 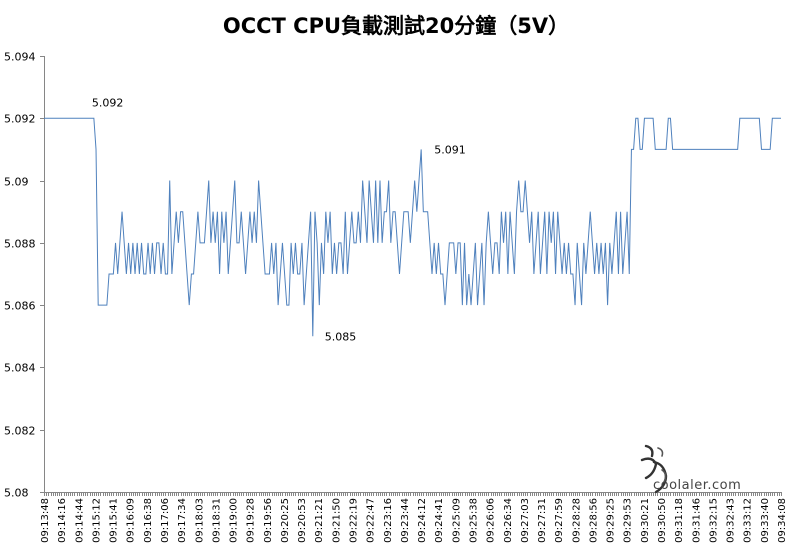 I want to click on x-tick-label: 09:33:40, so click(x=765, y=520).